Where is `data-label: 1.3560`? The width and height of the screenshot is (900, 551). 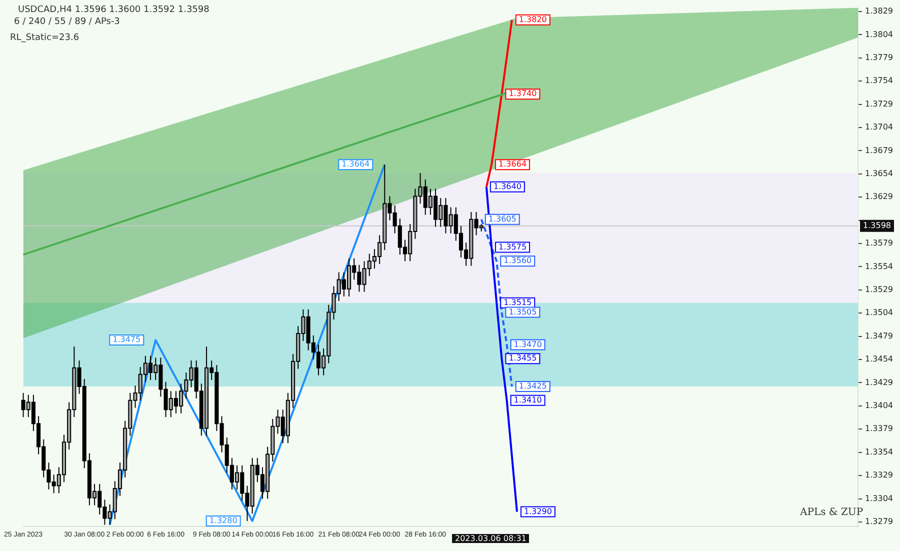 data-label: 1.3560 is located at coordinates (518, 261).